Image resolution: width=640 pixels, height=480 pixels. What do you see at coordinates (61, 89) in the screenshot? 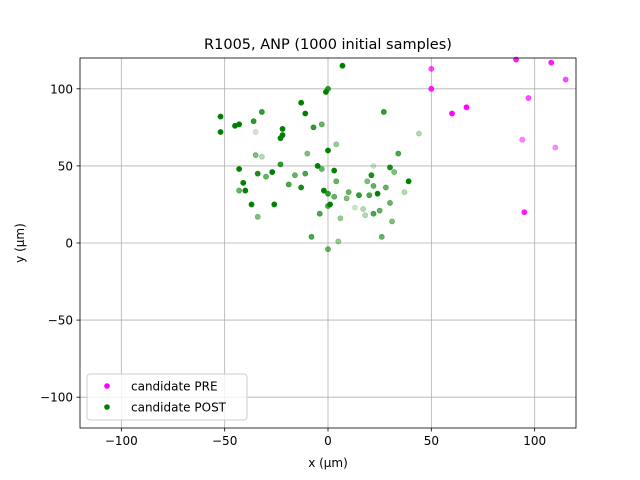
I see `y-tick-label: 100` at bounding box center [61, 89].